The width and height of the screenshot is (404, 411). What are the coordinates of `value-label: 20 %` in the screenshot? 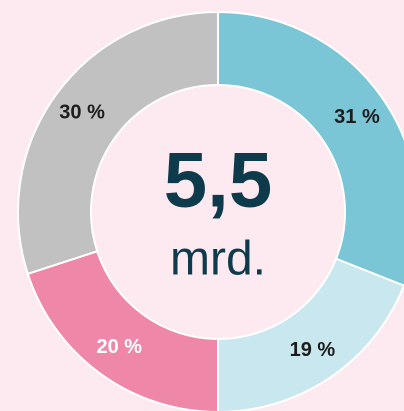 It's located at (119, 347).